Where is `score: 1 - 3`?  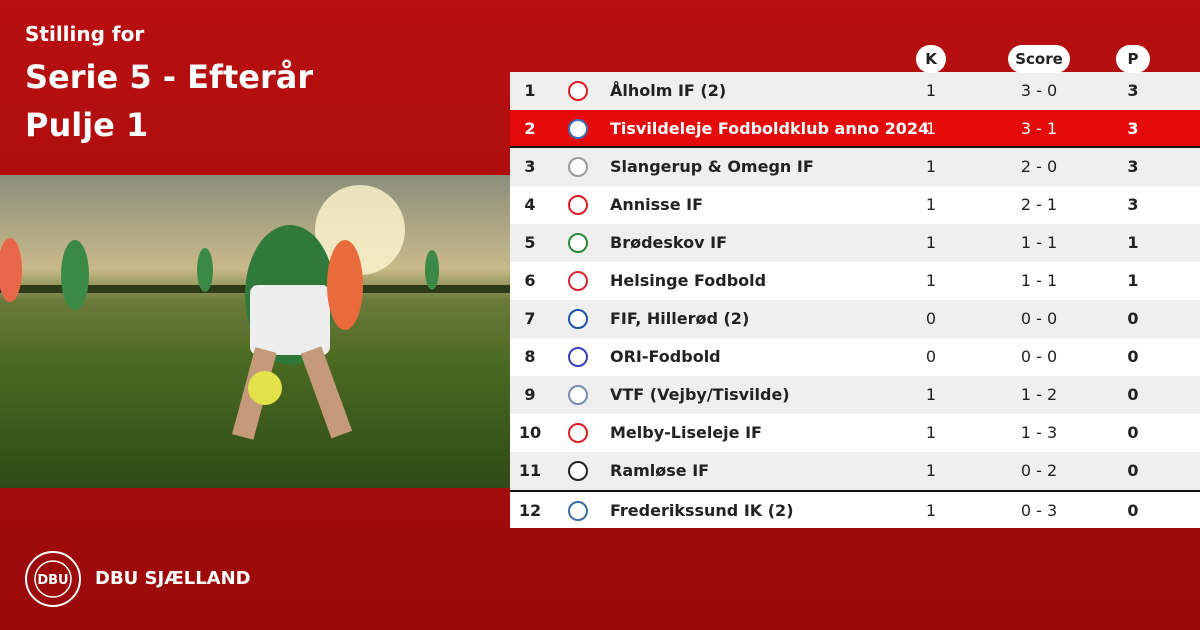 score: 1 - 3 is located at coordinates (1039, 432).